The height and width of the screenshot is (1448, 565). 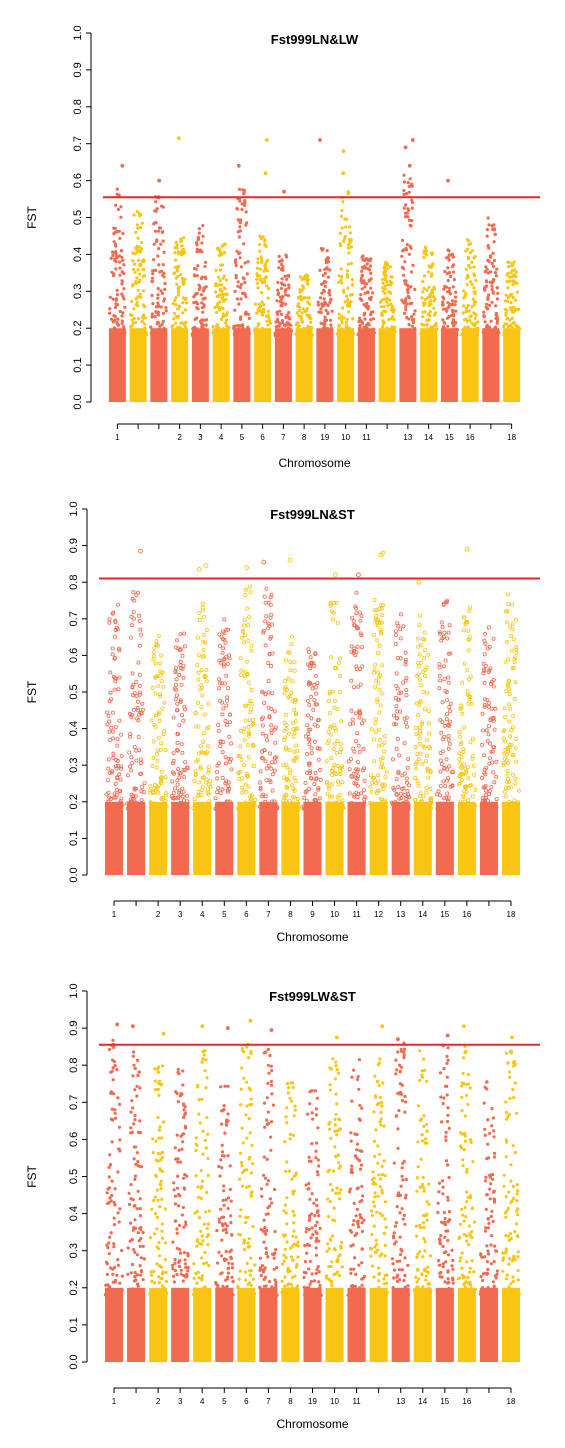 What do you see at coordinates (32, 691) in the screenshot?
I see `y-axis-title: FST` at bounding box center [32, 691].